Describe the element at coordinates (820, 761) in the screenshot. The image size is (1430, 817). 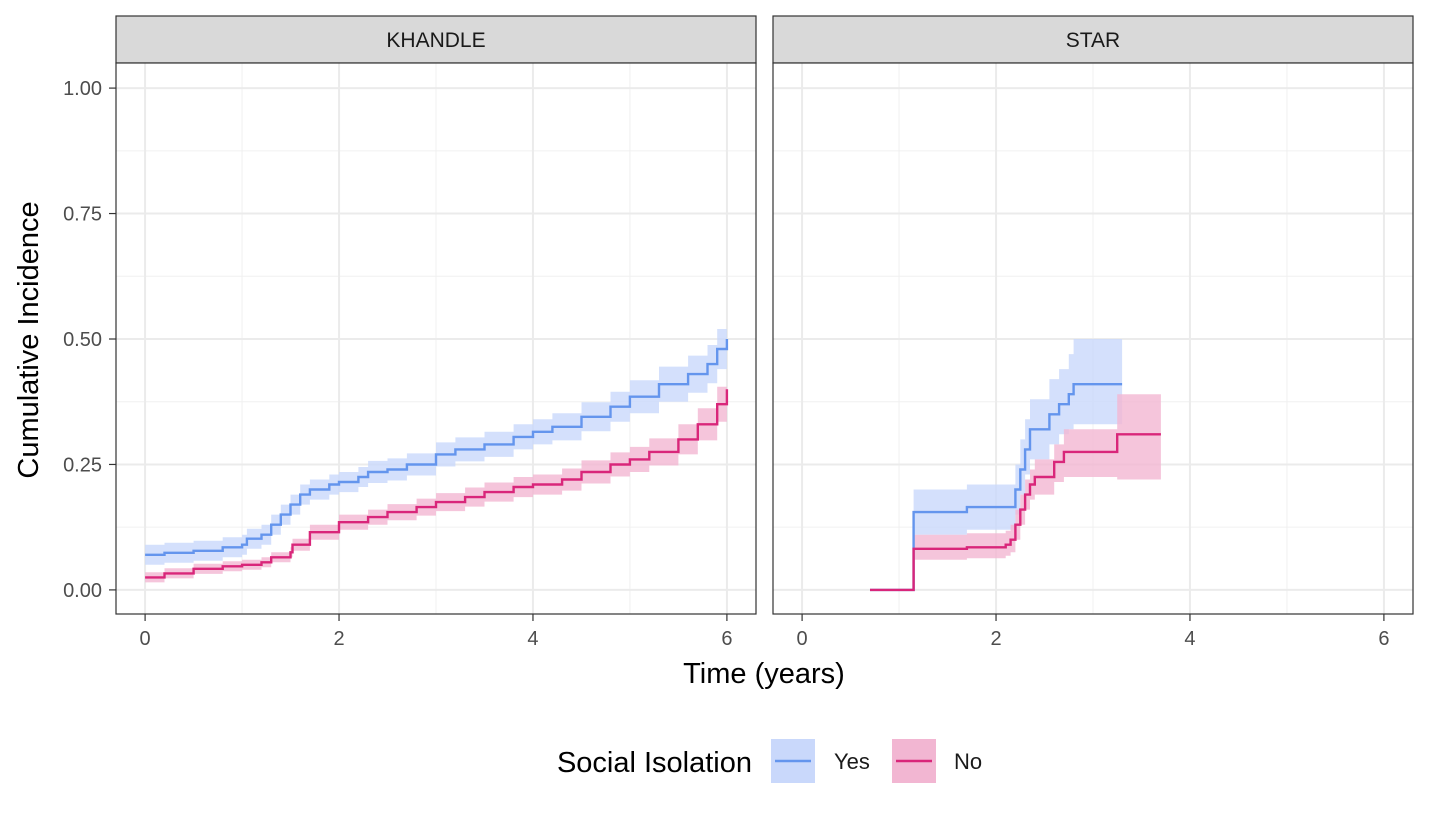
I see `legend-entry-yes: Yes` at that location.